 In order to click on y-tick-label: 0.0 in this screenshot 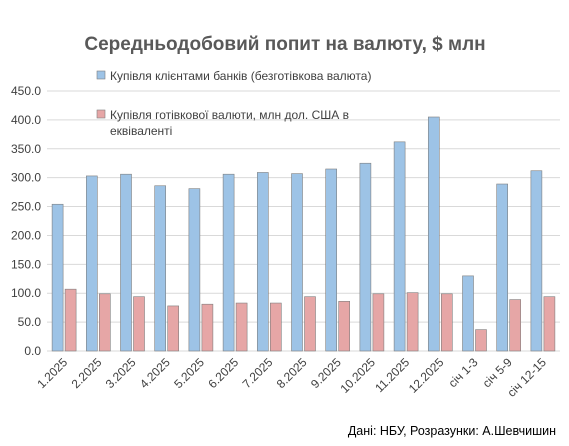, I will do `click(32, 351)`.